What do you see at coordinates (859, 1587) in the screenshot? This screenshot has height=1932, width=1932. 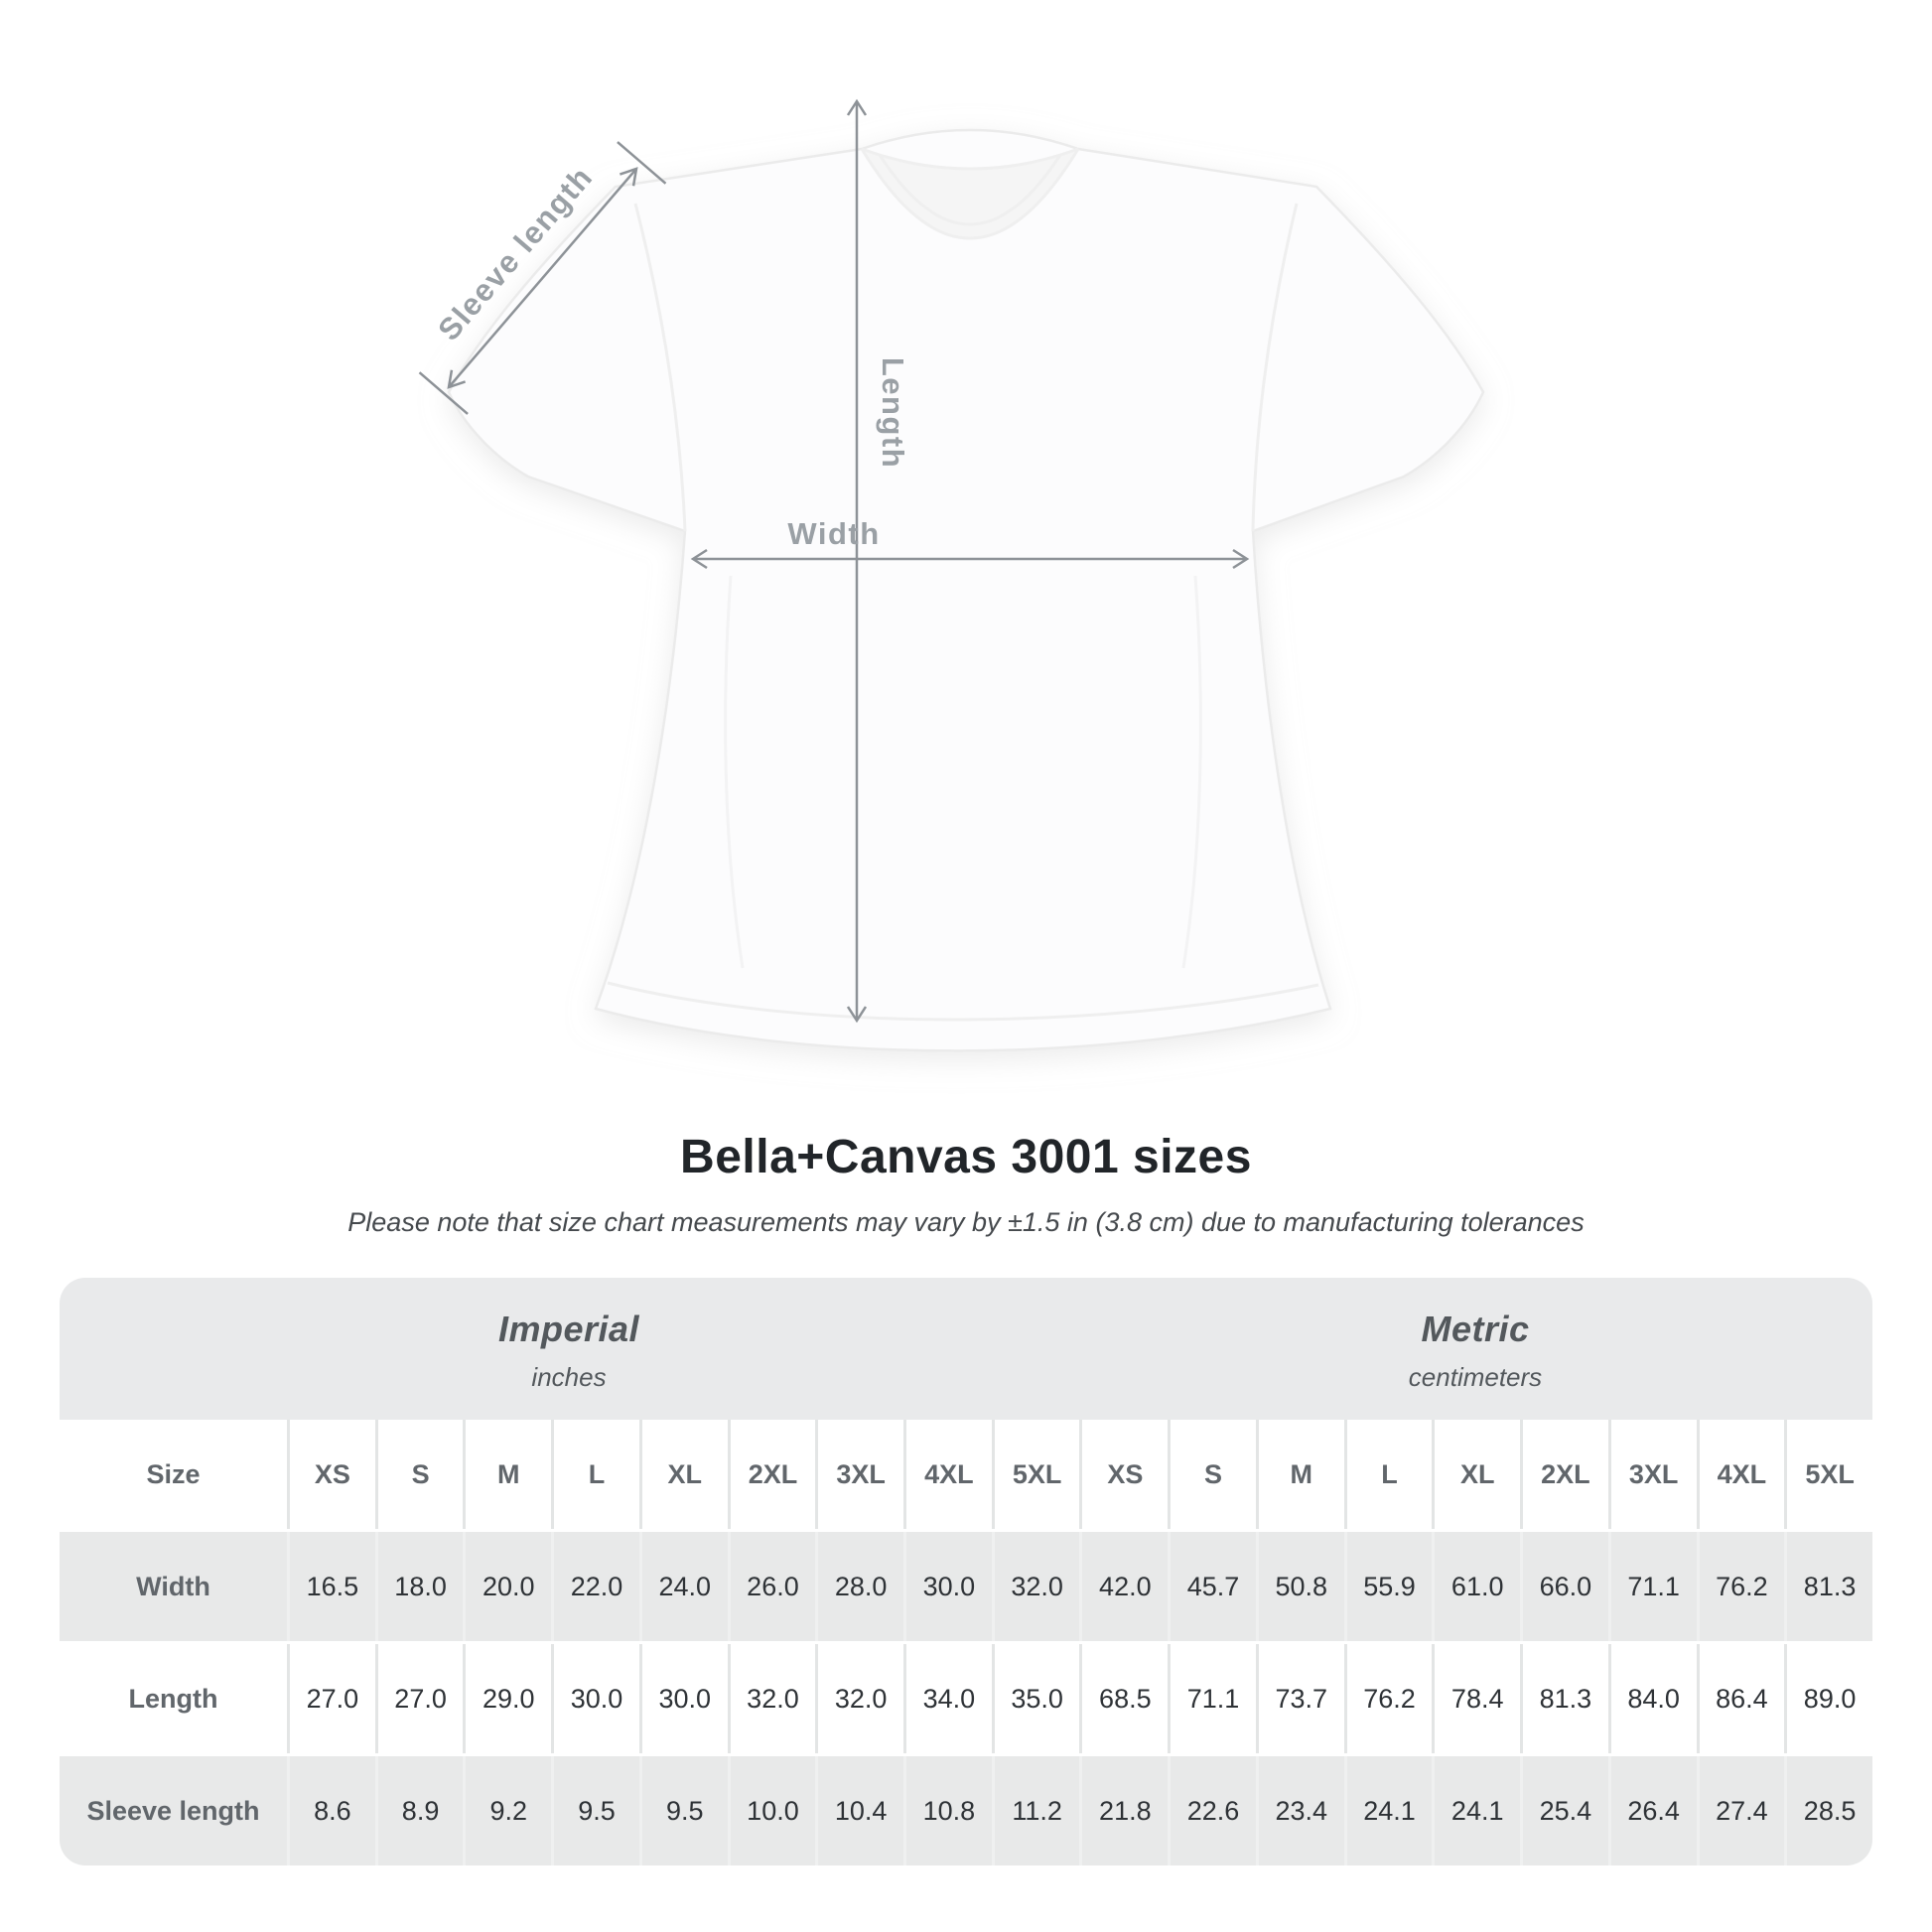 I see `table-cell: 28.0` at bounding box center [859, 1587].